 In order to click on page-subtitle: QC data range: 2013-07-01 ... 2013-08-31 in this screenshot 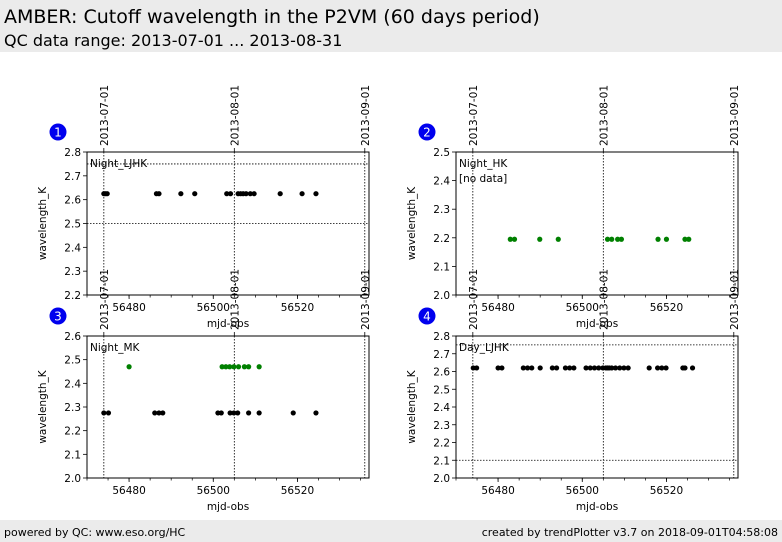, I will do `click(173, 40)`.